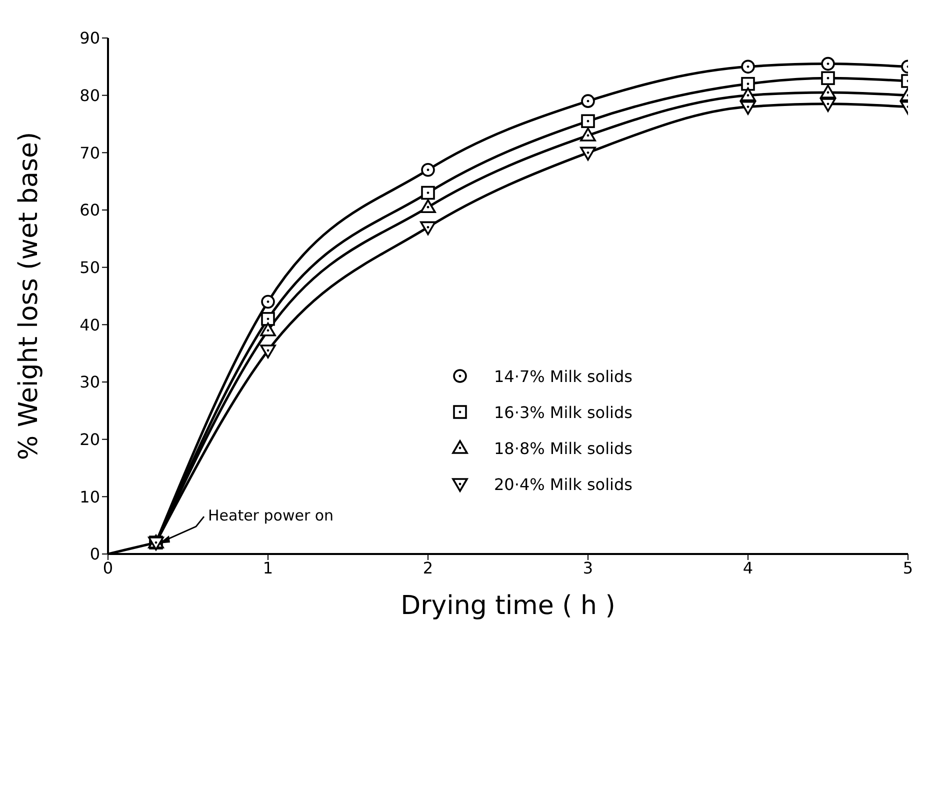  What do you see at coordinates (90, 268) in the screenshot?
I see `y-tick-label: 50` at bounding box center [90, 268].